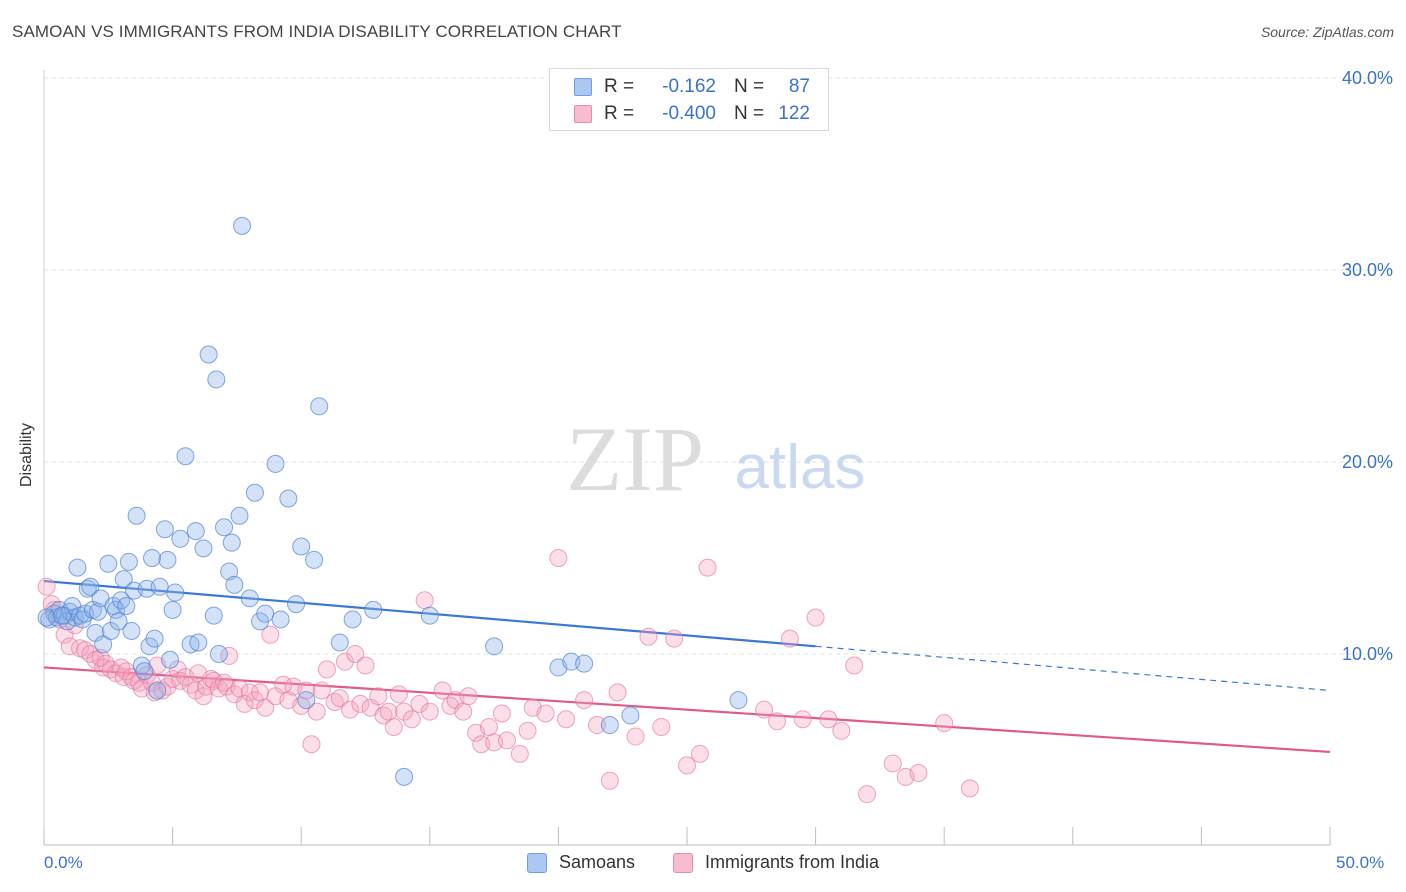 The height and width of the screenshot is (892, 1406). What do you see at coordinates (1367, 366) in the screenshot?
I see `y-tick-labels: 10.0% 20.0% 30.0% 40.0%` at bounding box center [1367, 366].